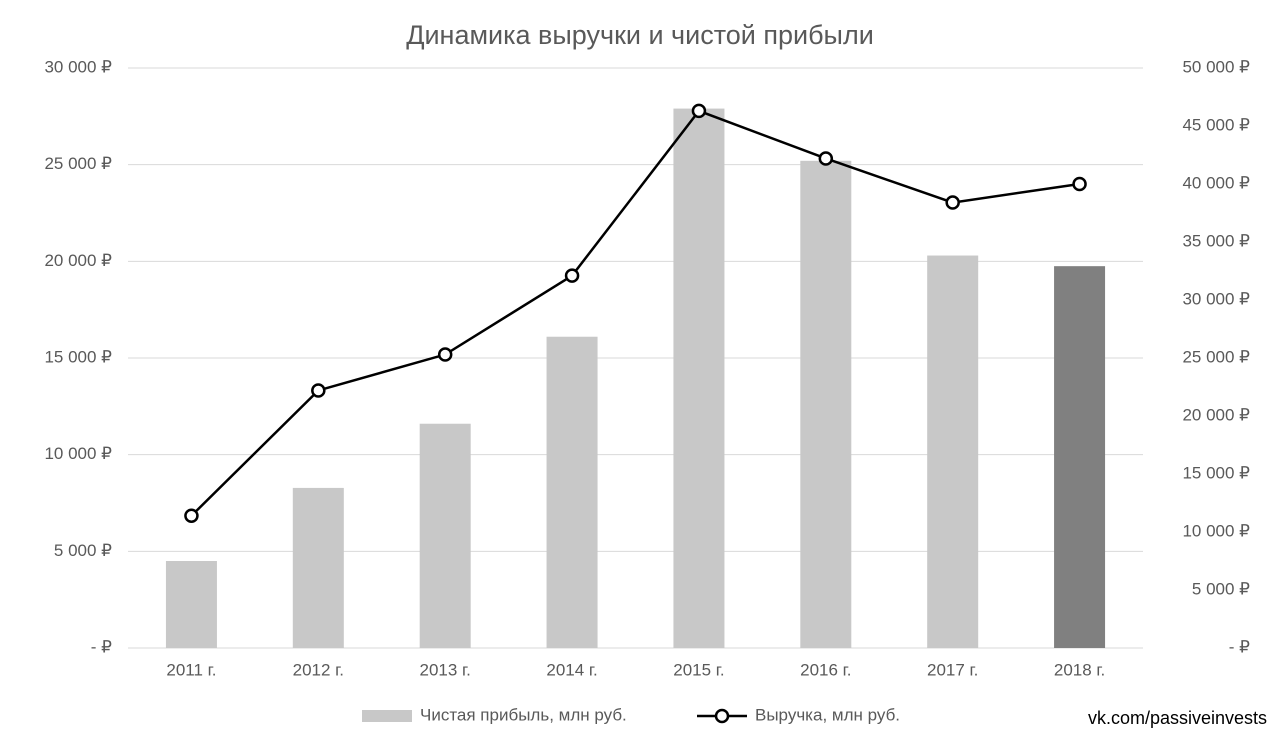  What do you see at coordinates (1177, 718) in the screenshot?
I see `watermark: vk.com/passiveinvests` at bounding box center [1177, 718].